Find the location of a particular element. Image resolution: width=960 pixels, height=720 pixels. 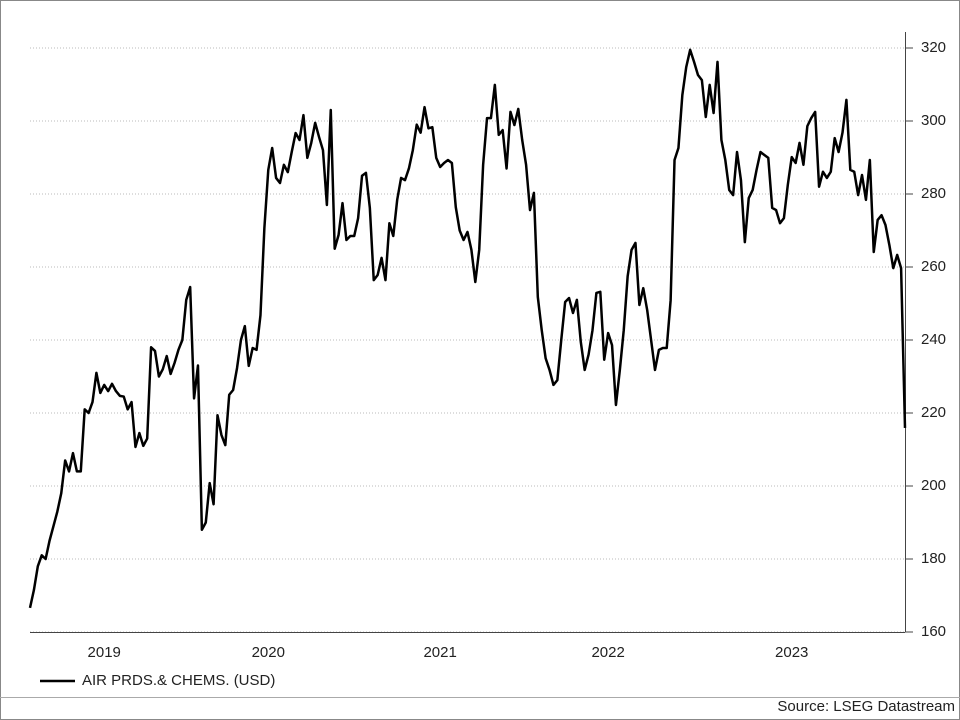

x-tick-label: 2023 is located at coordinates (791, 652).